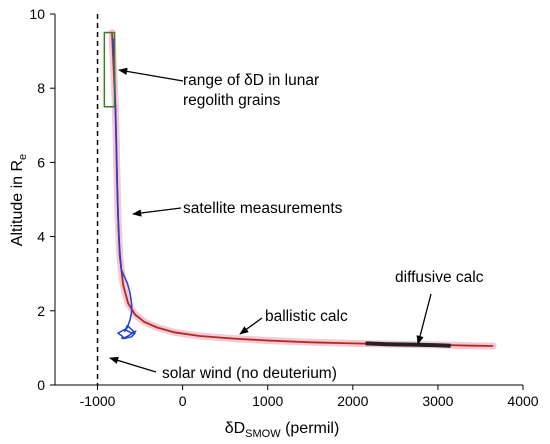 This screenshot has height=444, width=550. Describe the element at coordinates (263, 208) in the screenshot. I see `annotation-satellite: satellite measurements` at that location.